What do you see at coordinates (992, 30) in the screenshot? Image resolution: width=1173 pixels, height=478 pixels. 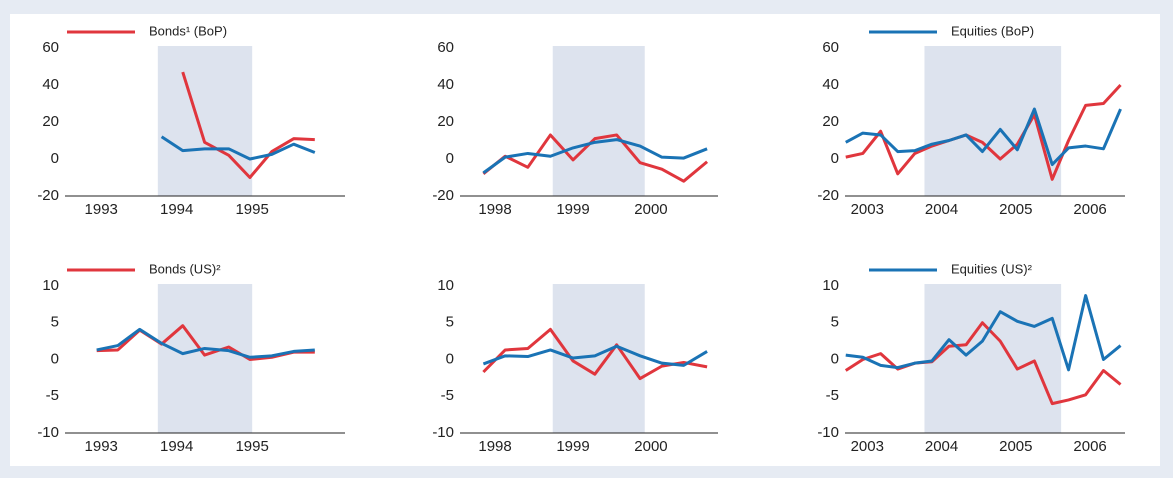 I see `legend-label: Equities (BoP)` at bounding box center [992, 30].